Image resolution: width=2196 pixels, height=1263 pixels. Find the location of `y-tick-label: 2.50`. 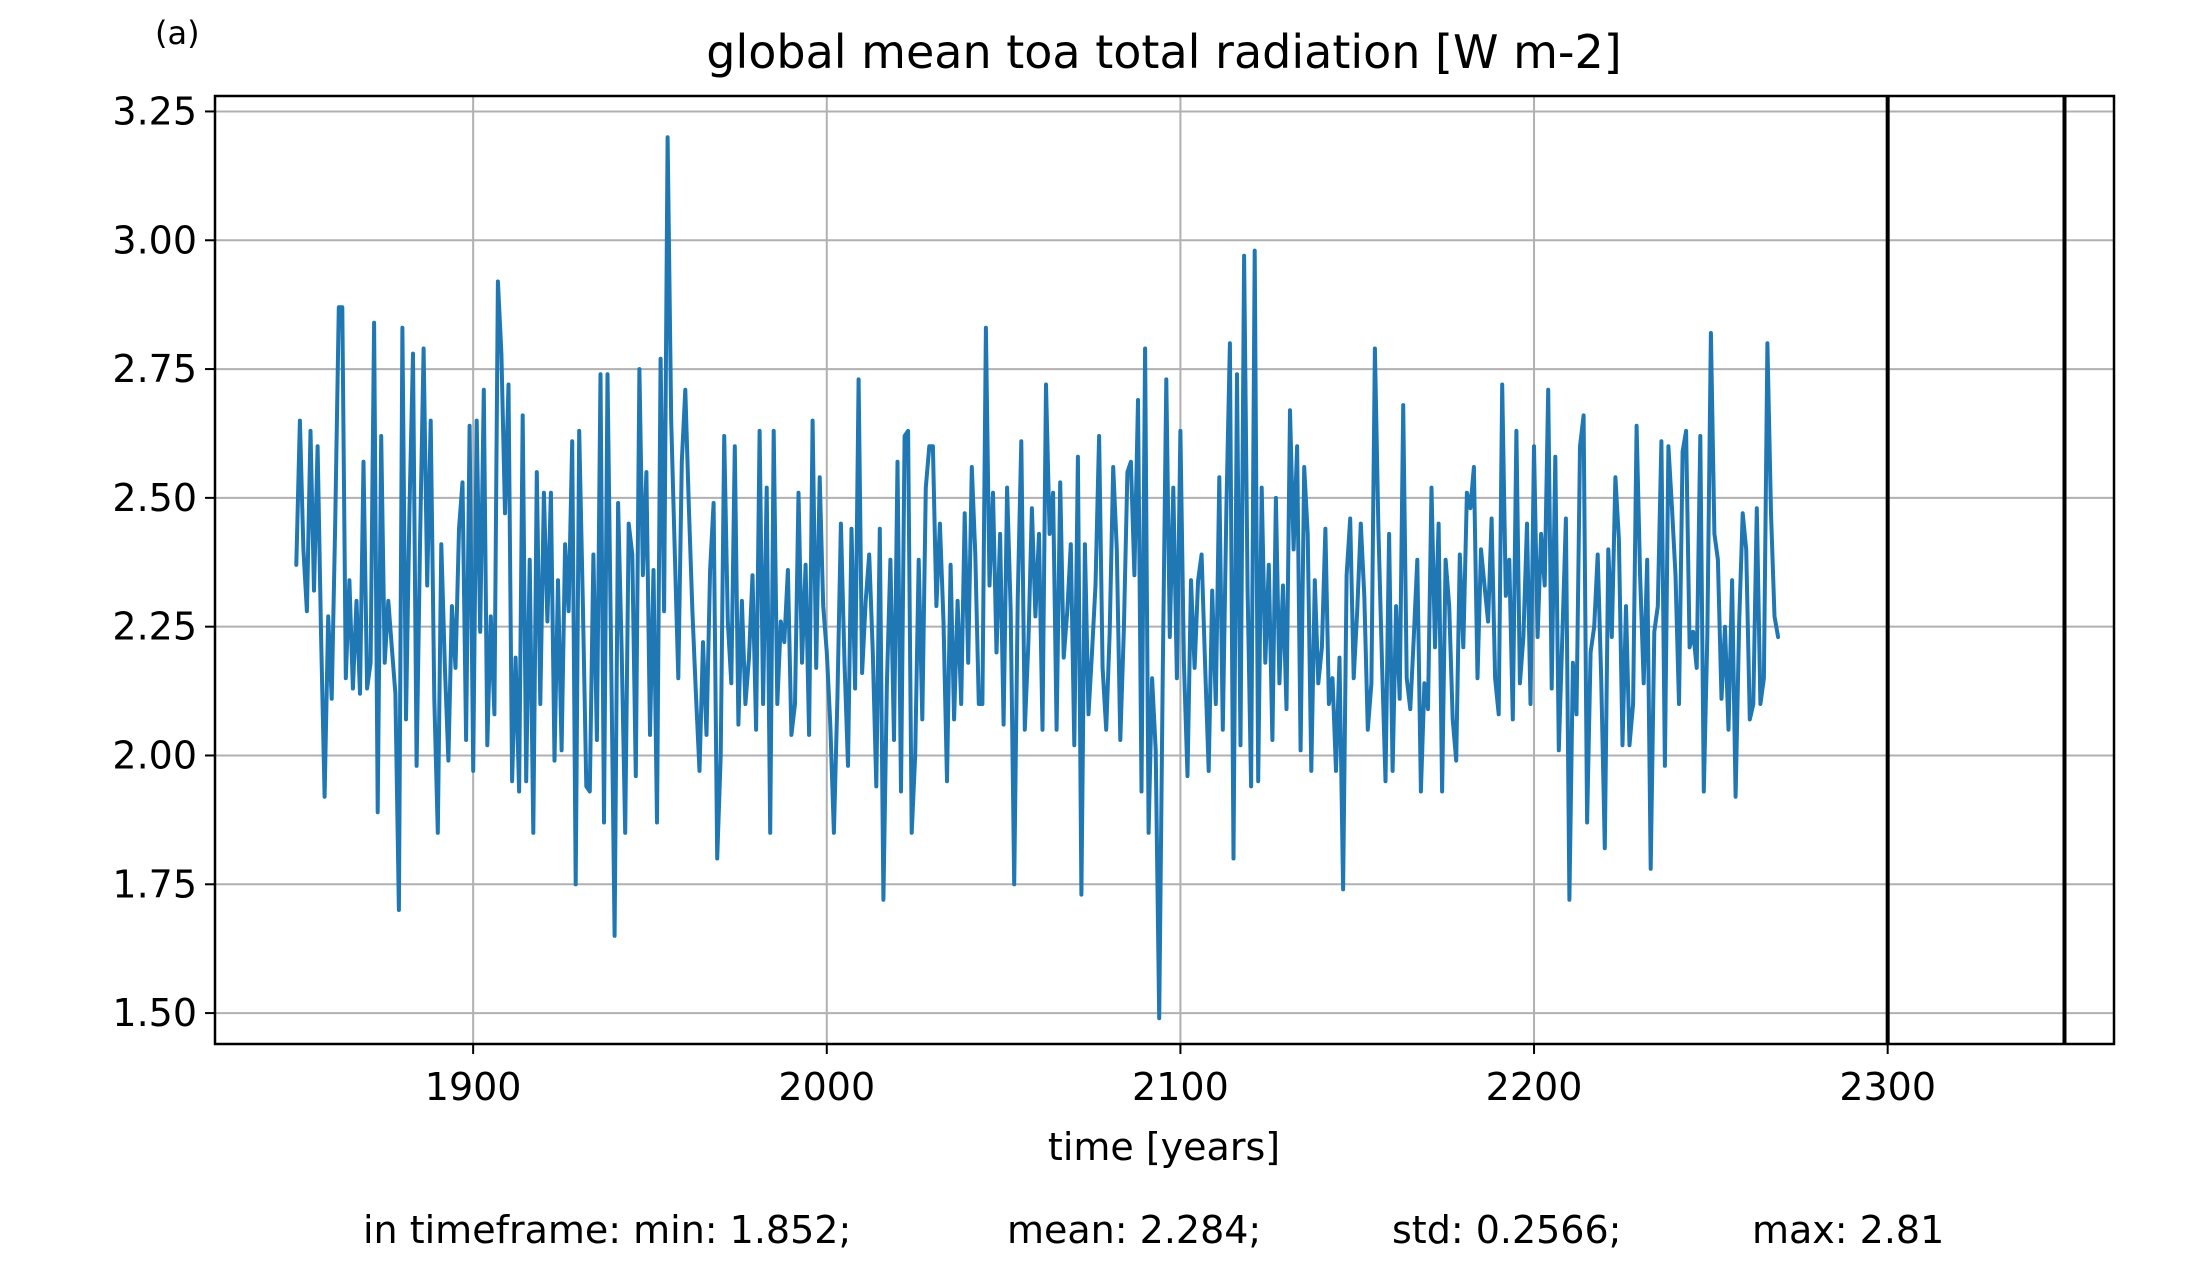

y-tick-label: 2.50 is located at coordinates (154, 498).